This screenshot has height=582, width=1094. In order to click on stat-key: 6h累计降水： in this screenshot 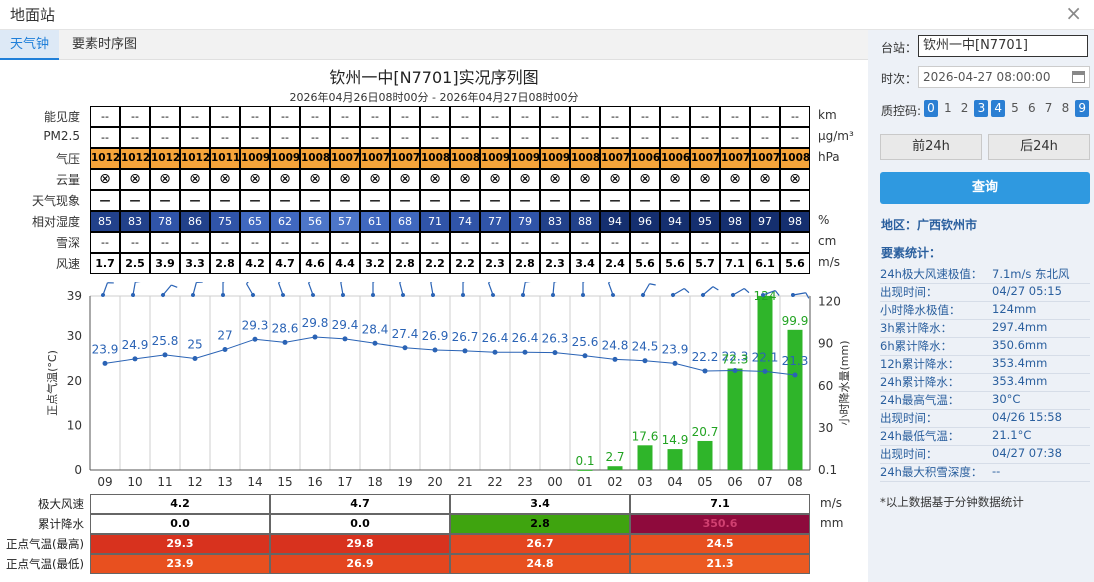, I will do `click(916, 346)`.